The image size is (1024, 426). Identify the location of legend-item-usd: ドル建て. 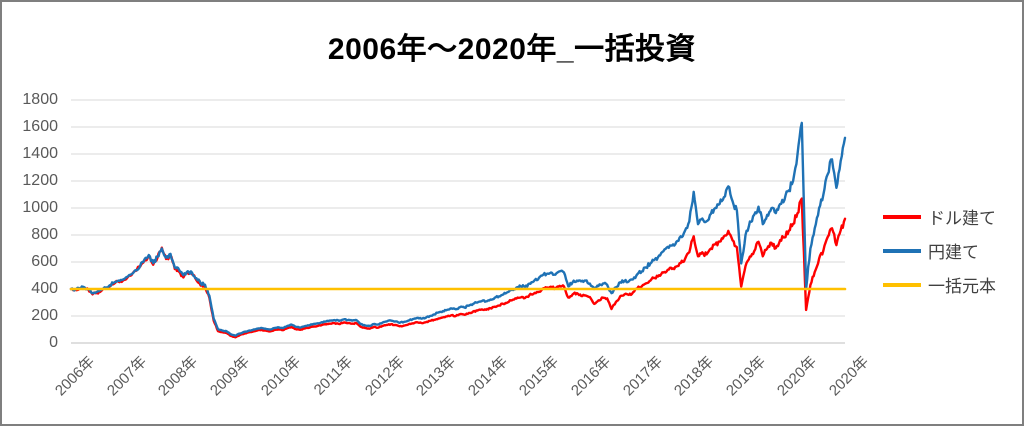
(939, 217).